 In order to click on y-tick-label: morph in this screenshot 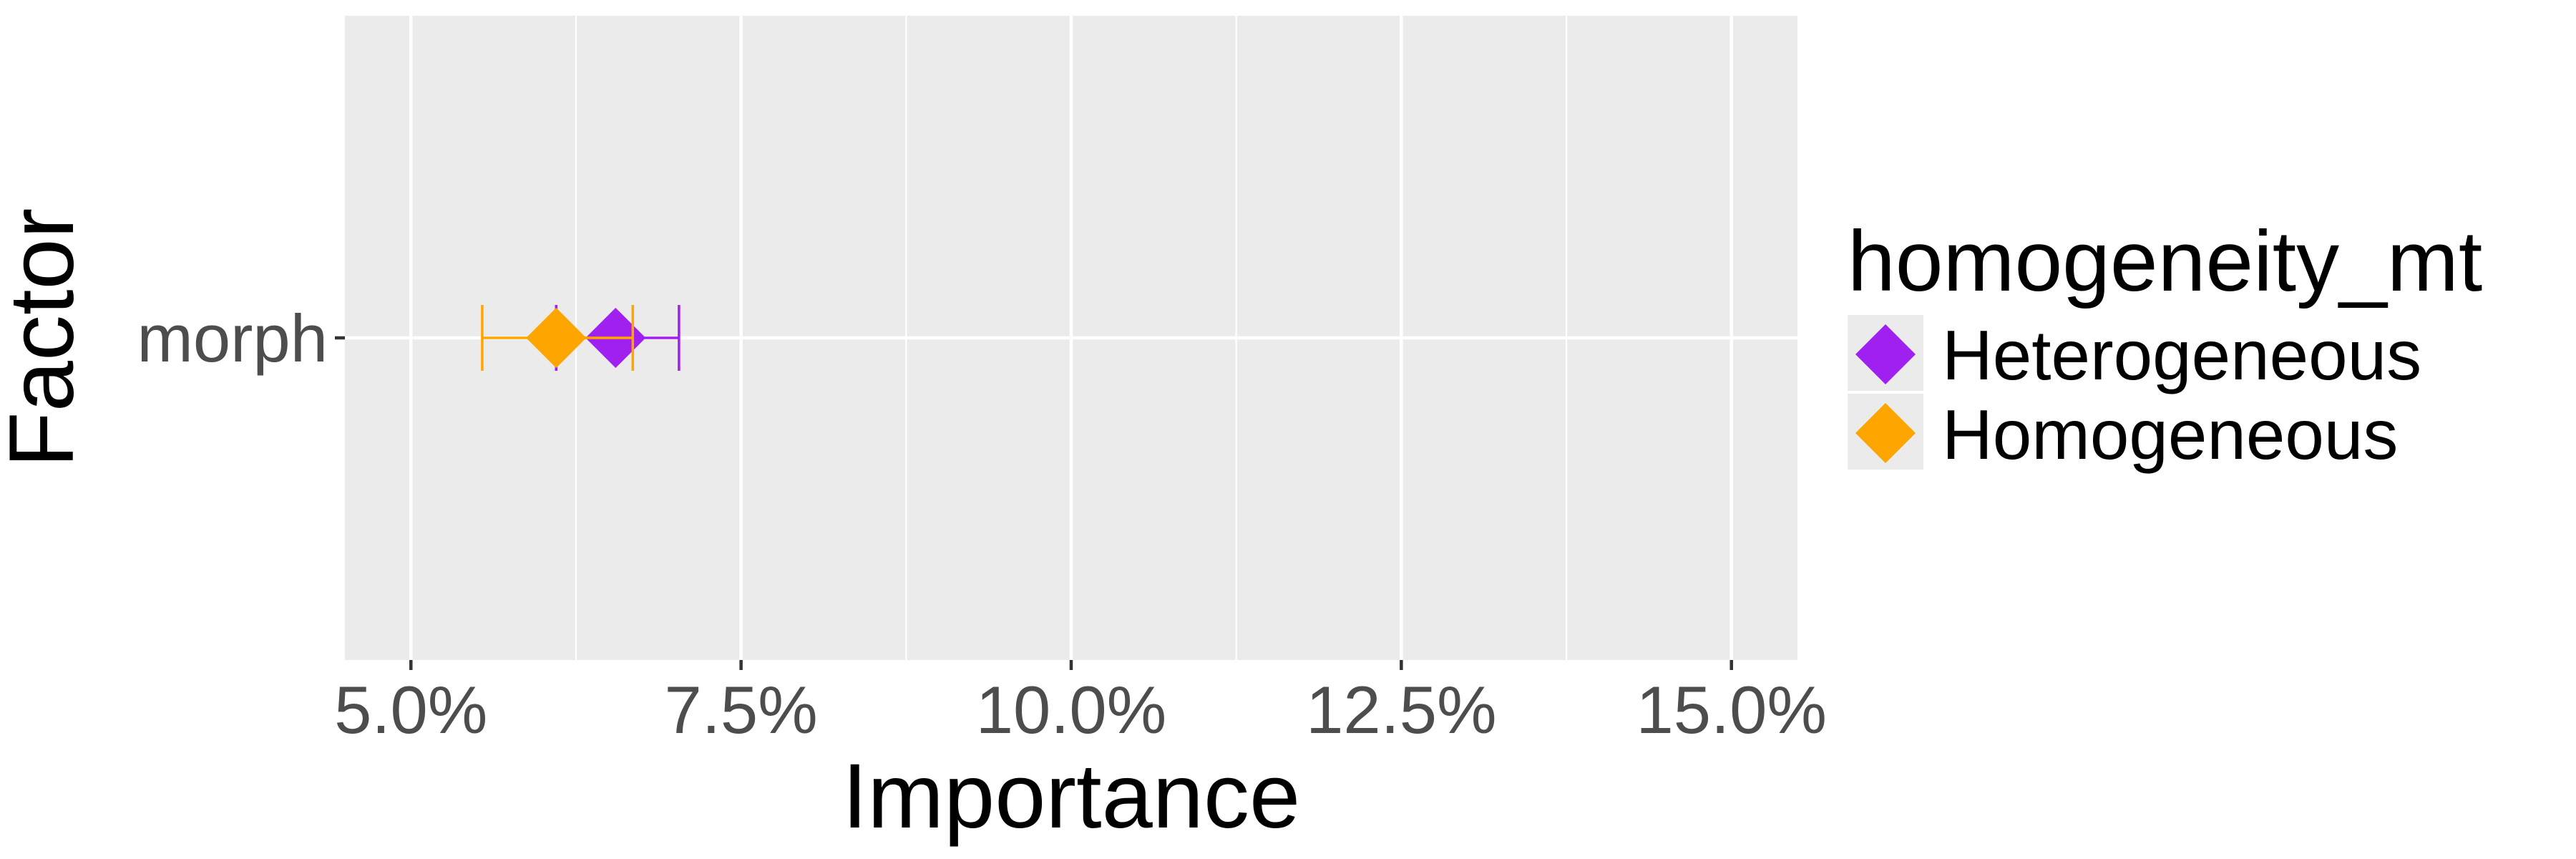, I will do `click(232, 338)`.